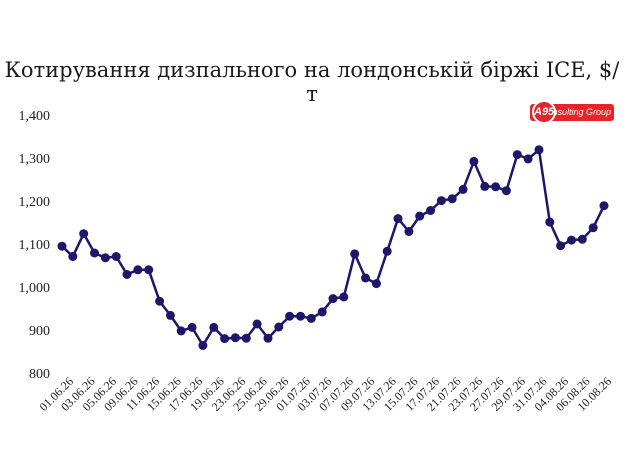 Image resolution: width=624 pixels, height=468 pixels. I want to click on y-tick-label: 1,200, so click(35, 202).